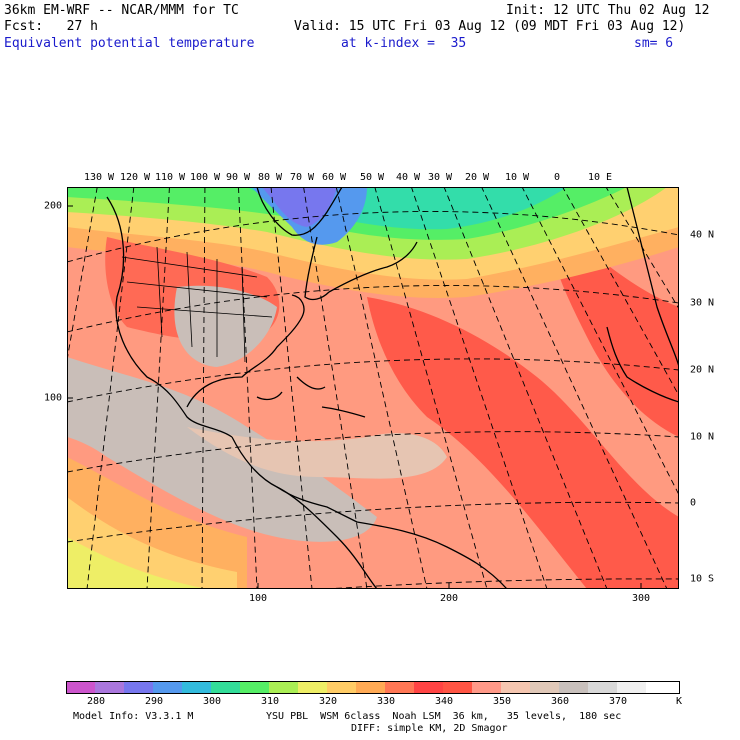 This screenshot has width=740, height=740. I want to click on init-time: Init: 12 UTC Thu 02 Aug 12, so click(608, 10).